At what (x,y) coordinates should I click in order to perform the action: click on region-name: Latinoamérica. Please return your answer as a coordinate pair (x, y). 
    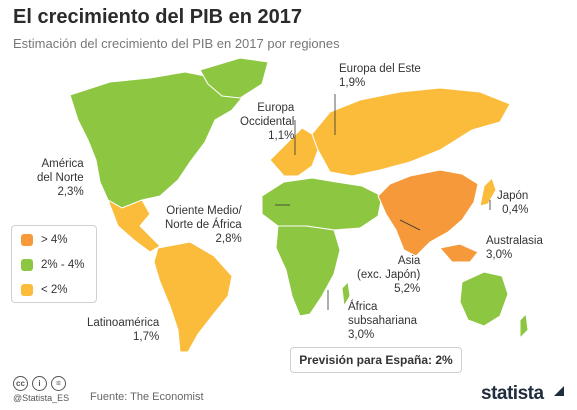
    Looking at the image, I should click on (123, 323).